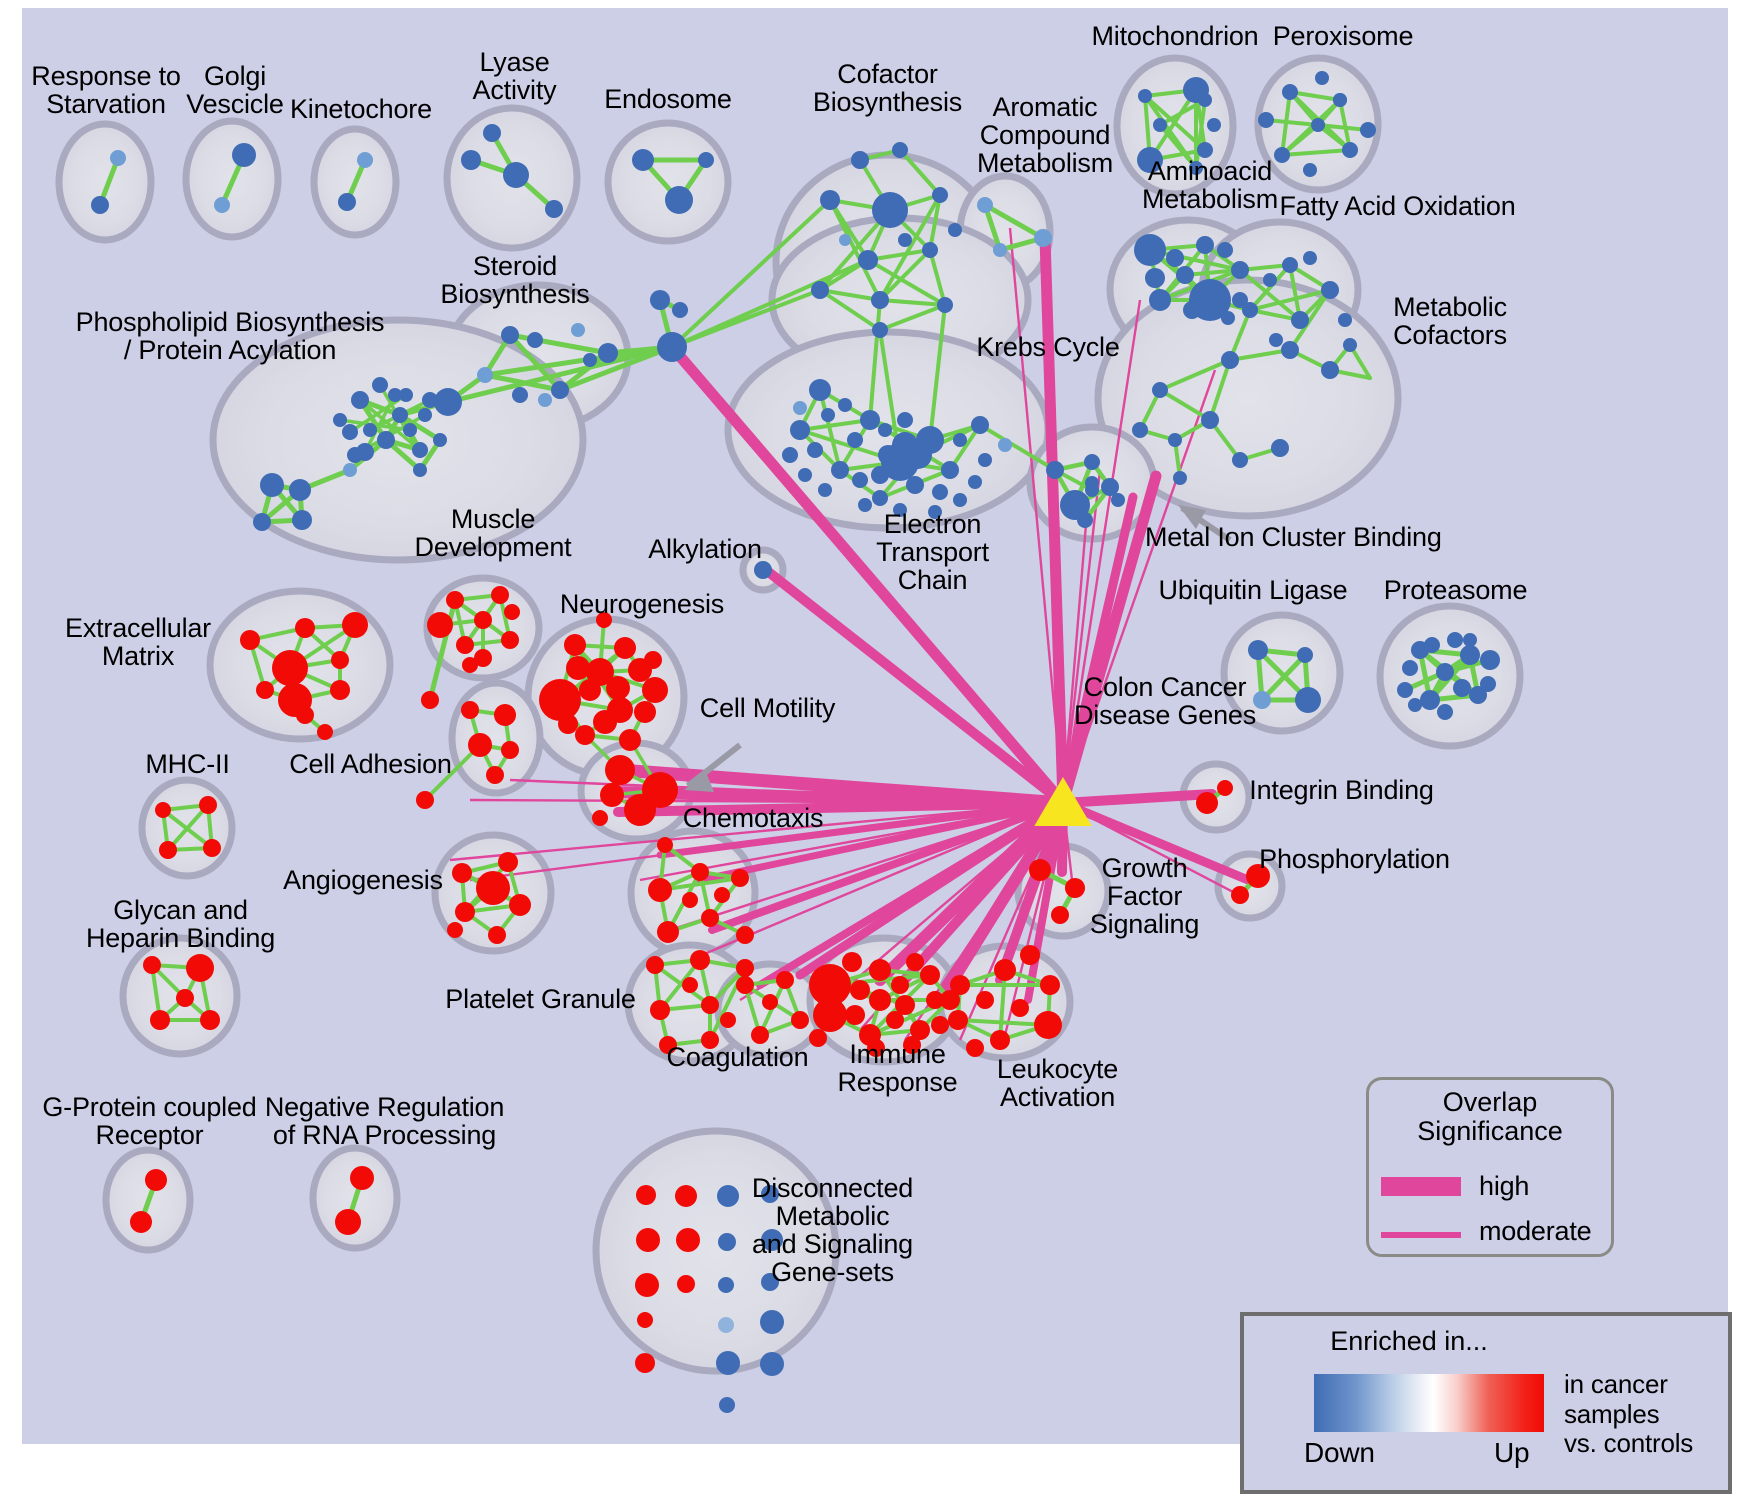 This screenshot has width=1750, height=1507. I want to click on overlap-significance-legend: Overlap Significance high moderate, so click(1490, 1167).